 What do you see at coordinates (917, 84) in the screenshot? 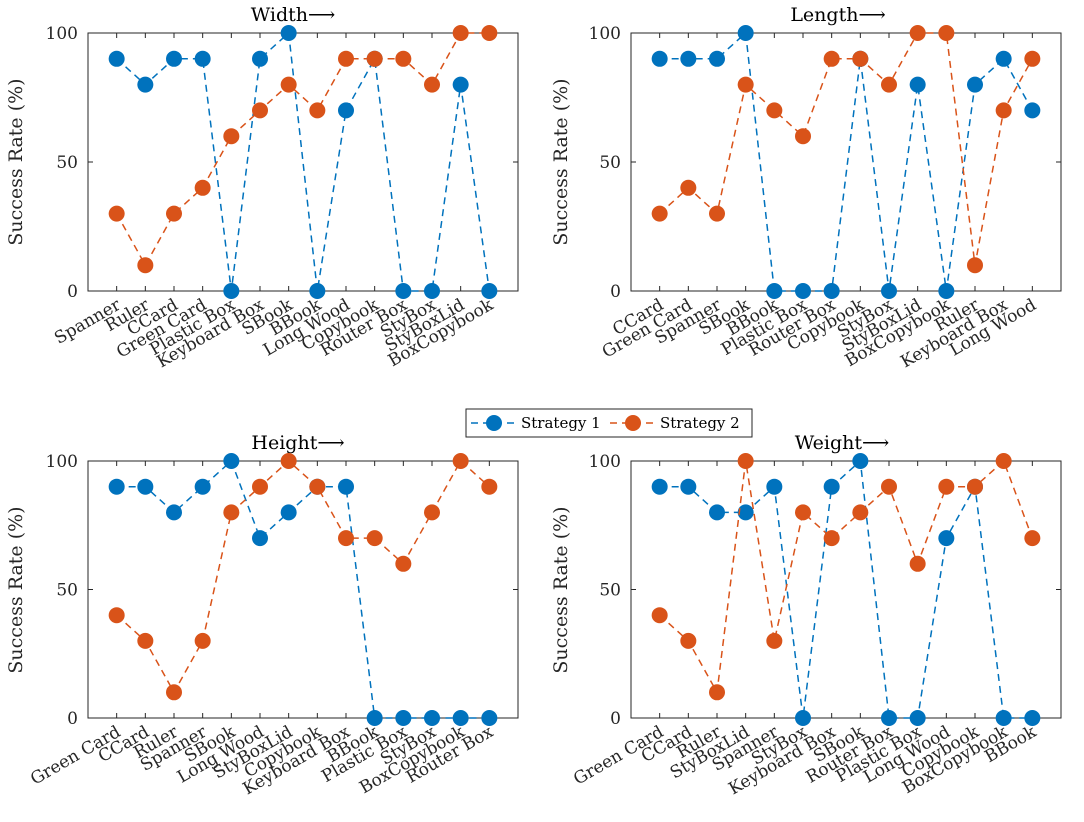
I see `data-point-strategy-1-length-styboxlid` at bounding box center [917, 84].